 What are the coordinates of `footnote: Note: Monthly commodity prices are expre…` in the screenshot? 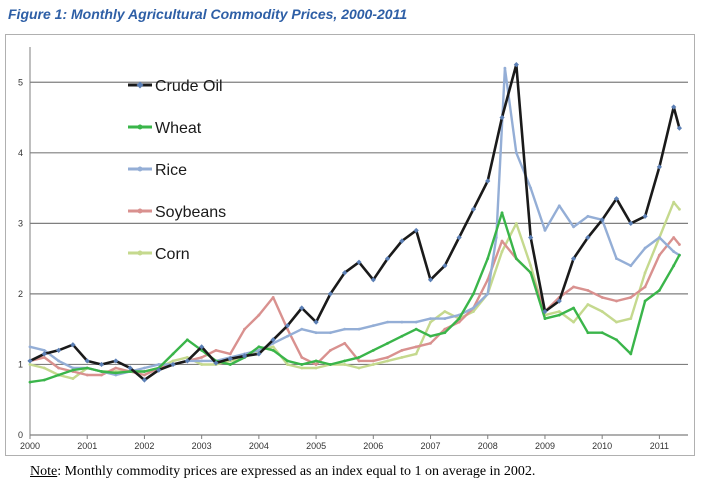 It's located at (282, 472).